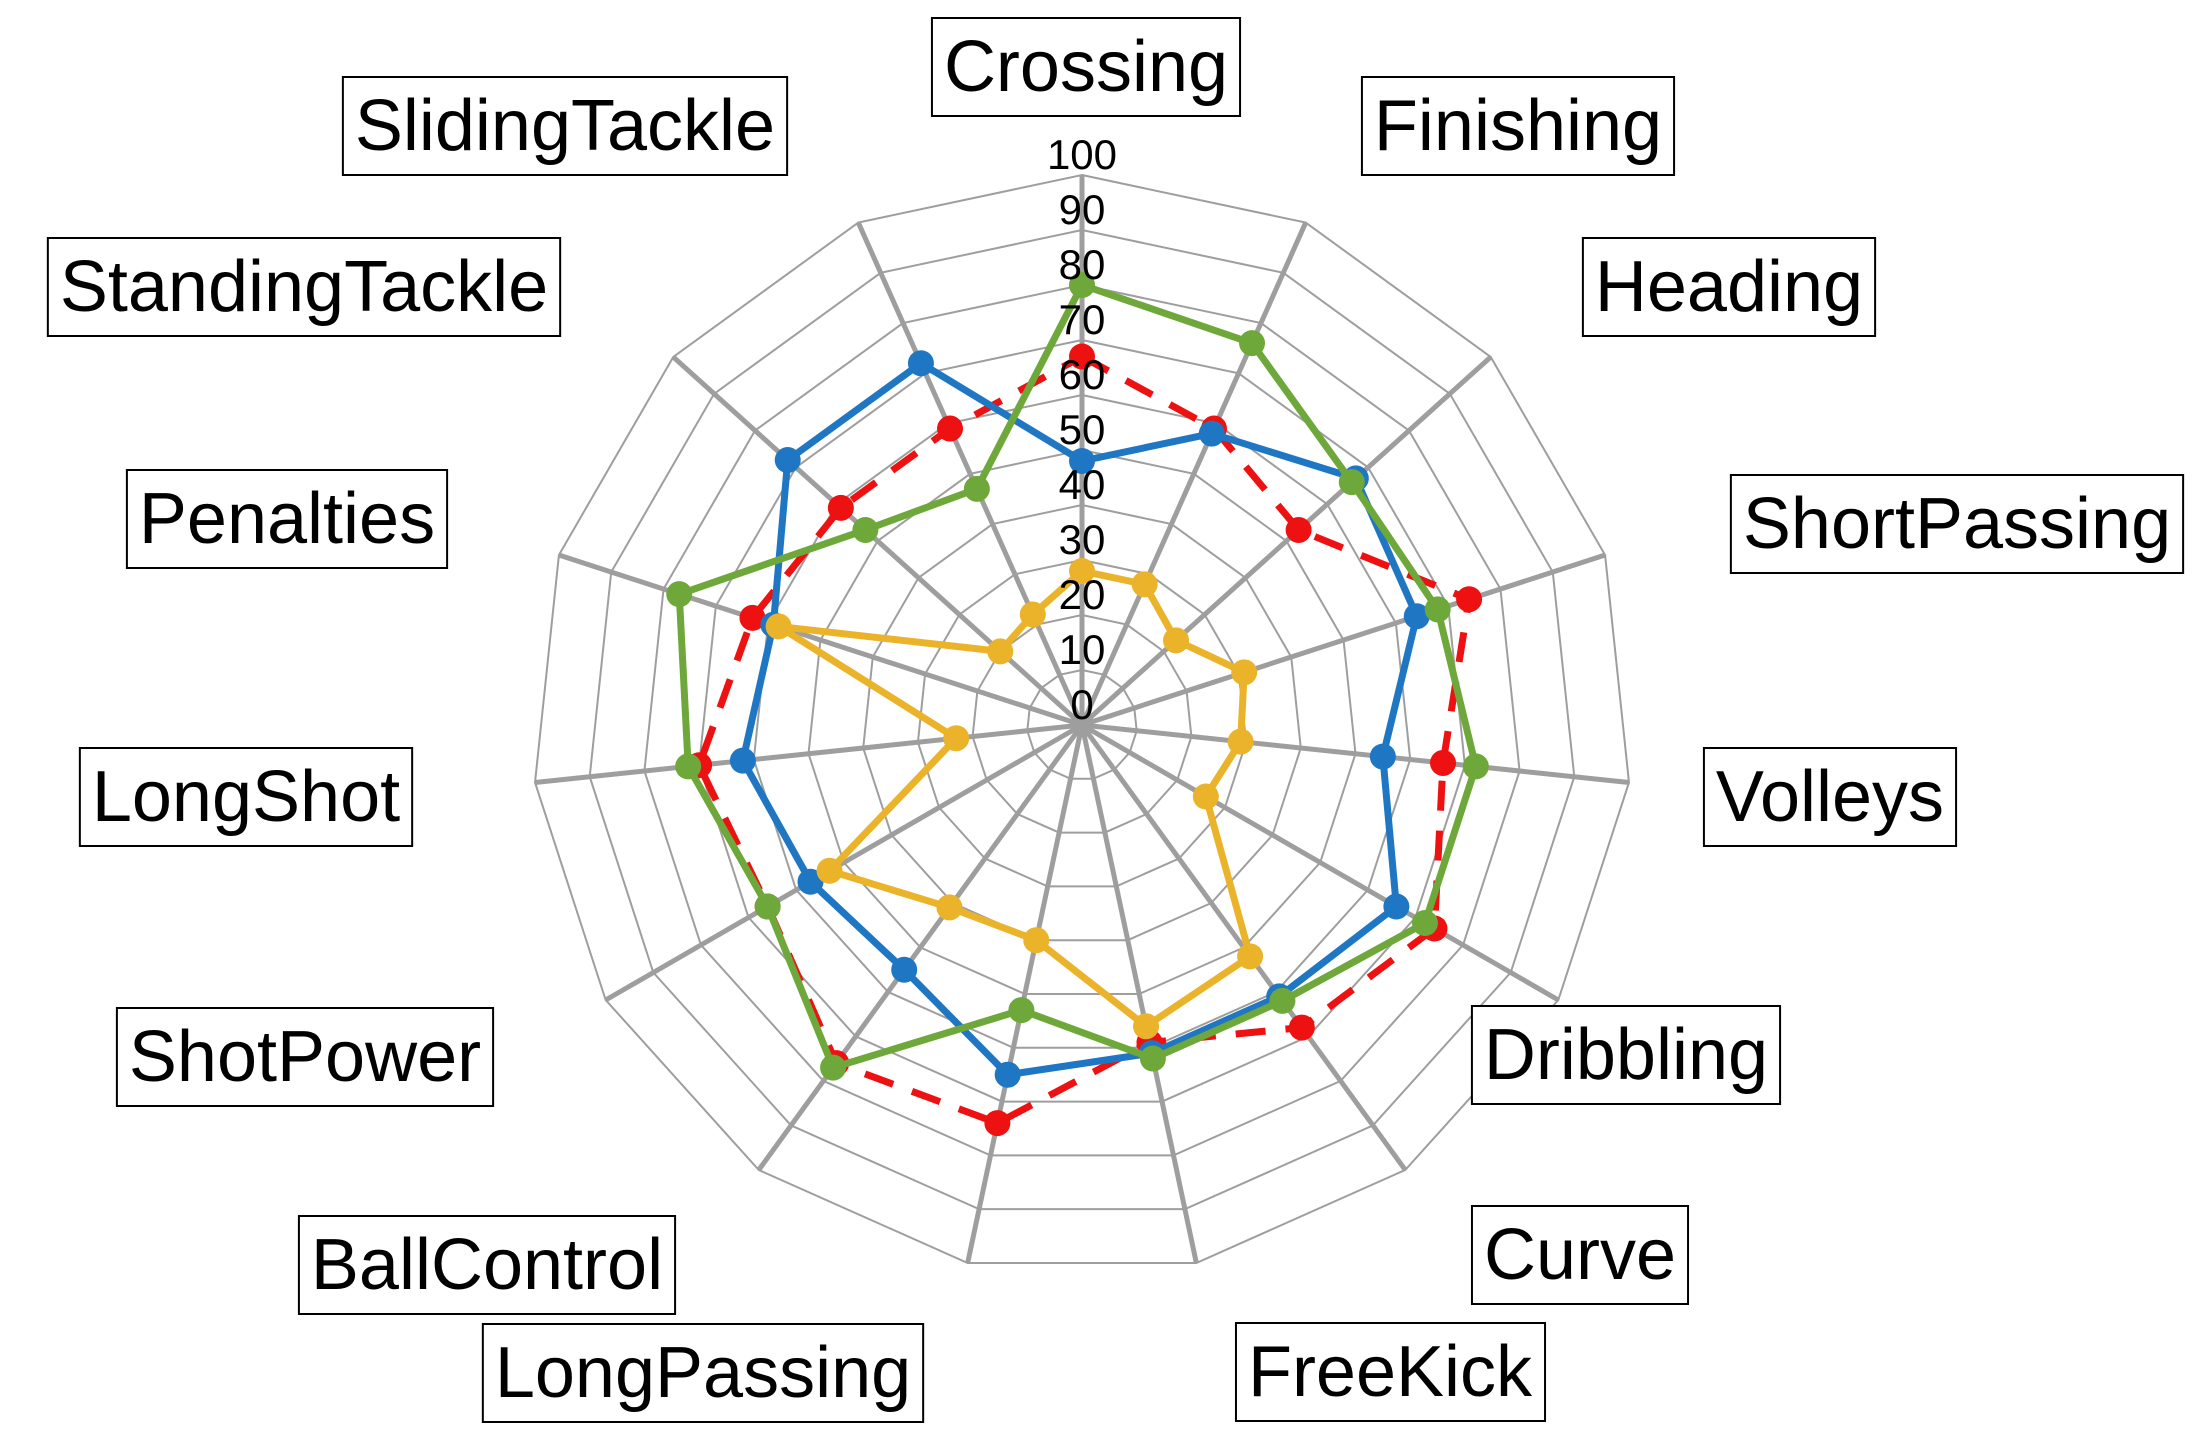  I want to click on axis-label-text-slidingtackle: SlidingTackle, so click(565, 126).